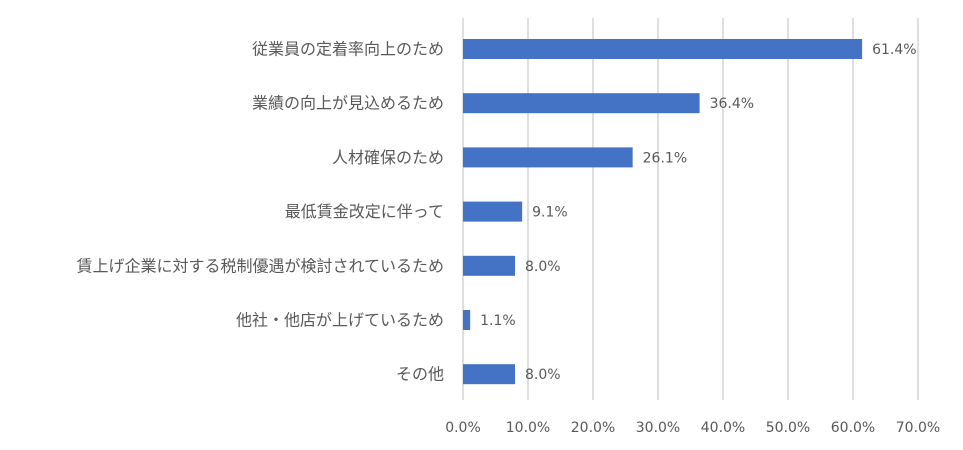 This screenshot has width=963, height=450. I want to click on x-tick-label: 30.0%, so click(658, 428).